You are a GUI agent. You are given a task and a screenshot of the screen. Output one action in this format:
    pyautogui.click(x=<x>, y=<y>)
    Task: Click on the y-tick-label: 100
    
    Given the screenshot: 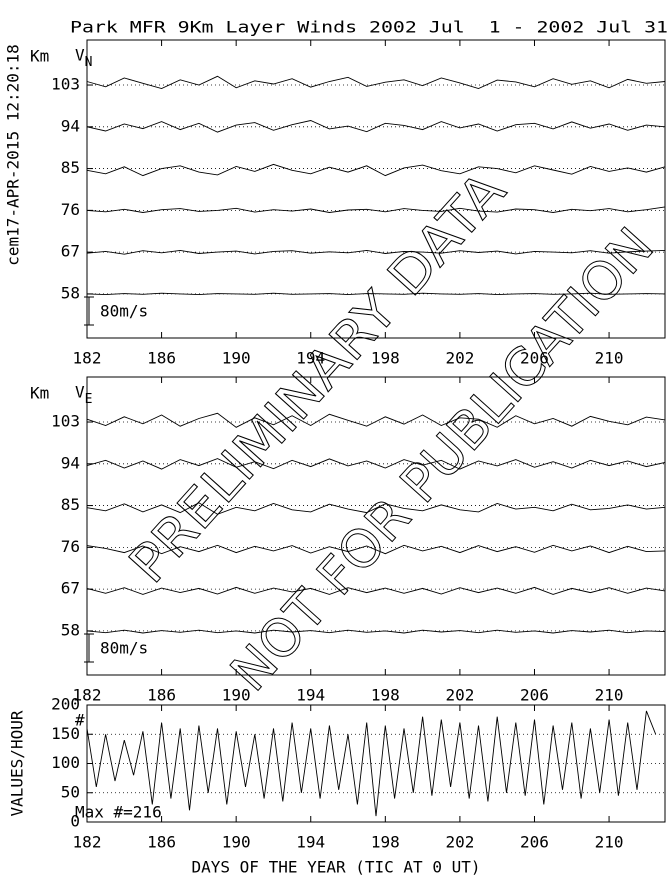 What is the action you would take?
    pyautogui.click(x=65, y=762)
    